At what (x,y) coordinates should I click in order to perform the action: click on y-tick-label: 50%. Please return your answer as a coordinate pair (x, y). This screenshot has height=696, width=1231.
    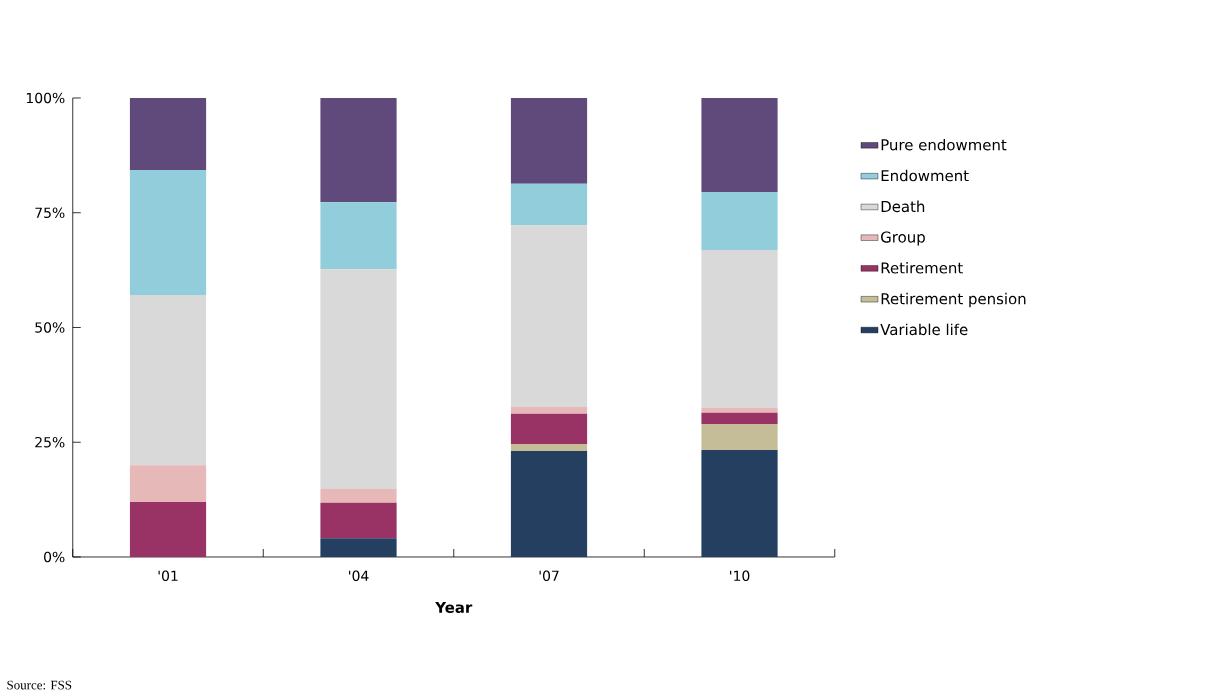
    Looking at the image, I should click on (50, 327).